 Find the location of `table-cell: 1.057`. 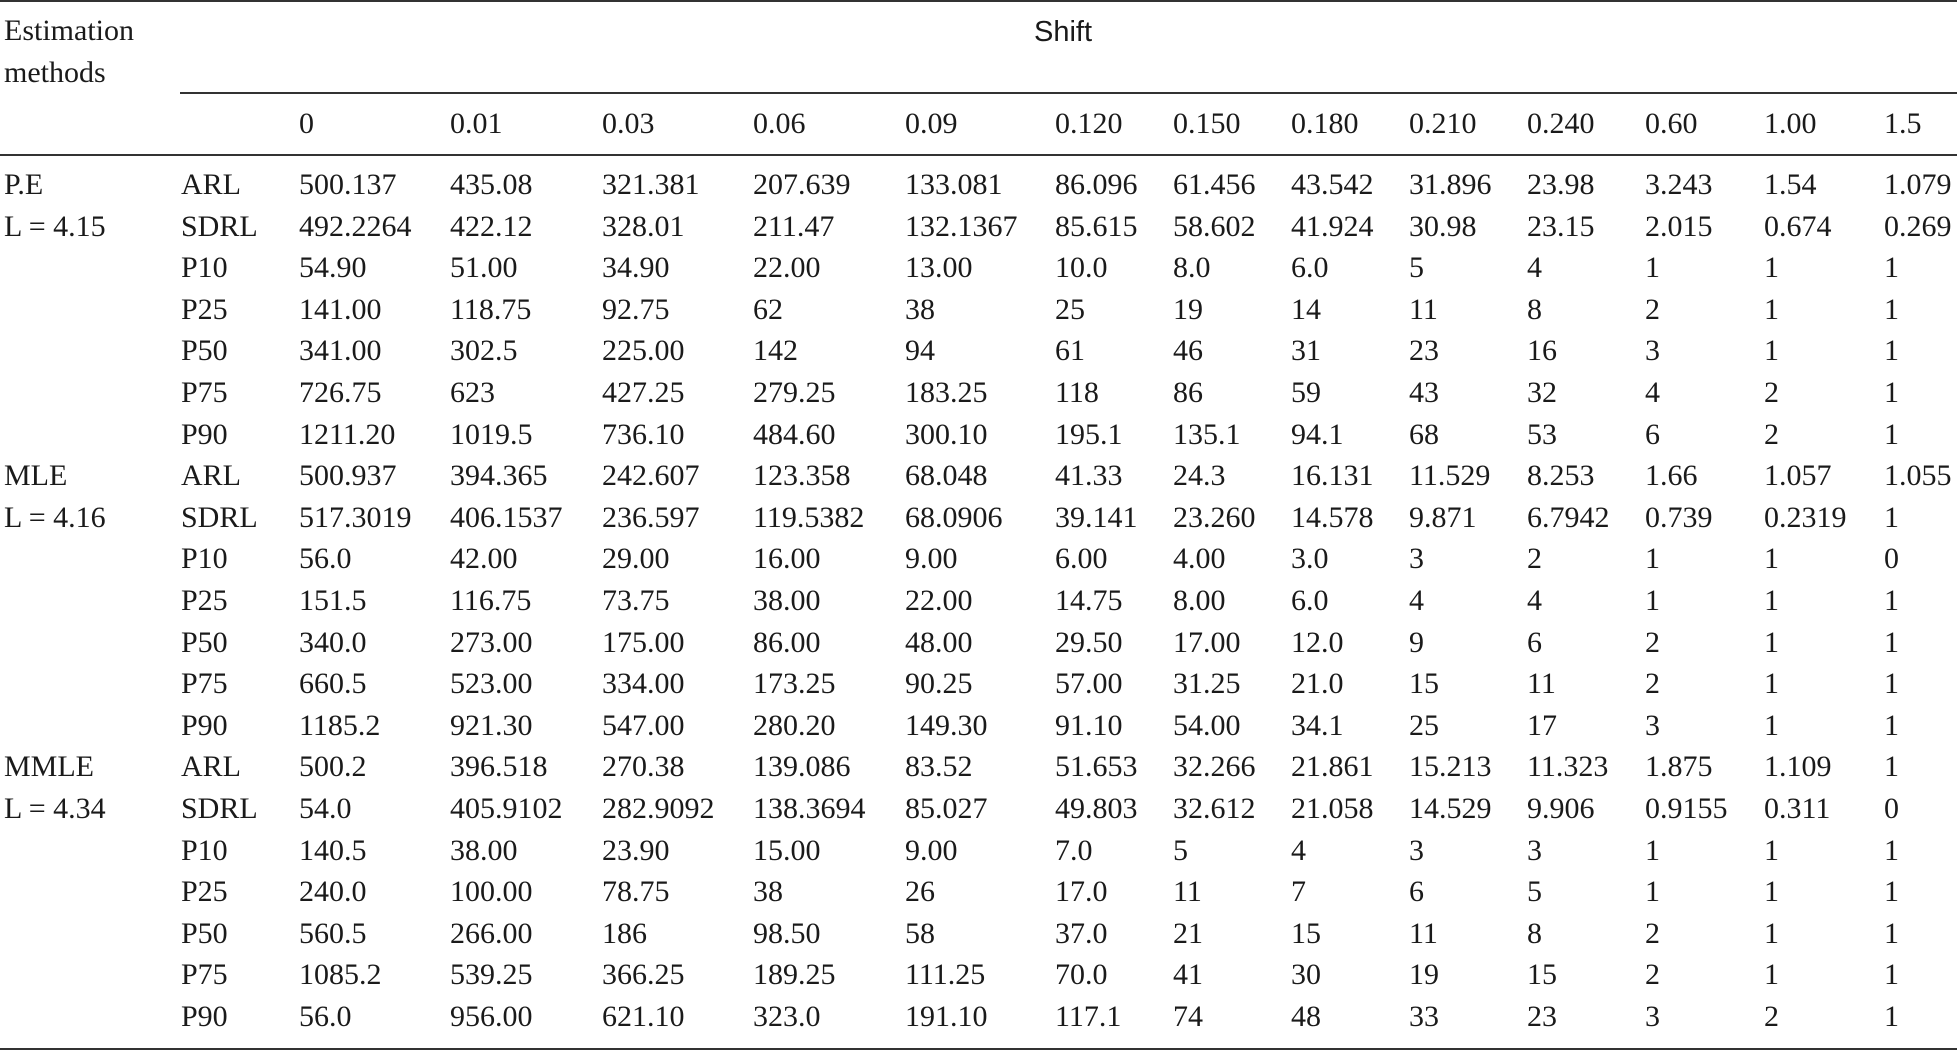

table-cell: 1.057 is located at coordinates (1798, 476).